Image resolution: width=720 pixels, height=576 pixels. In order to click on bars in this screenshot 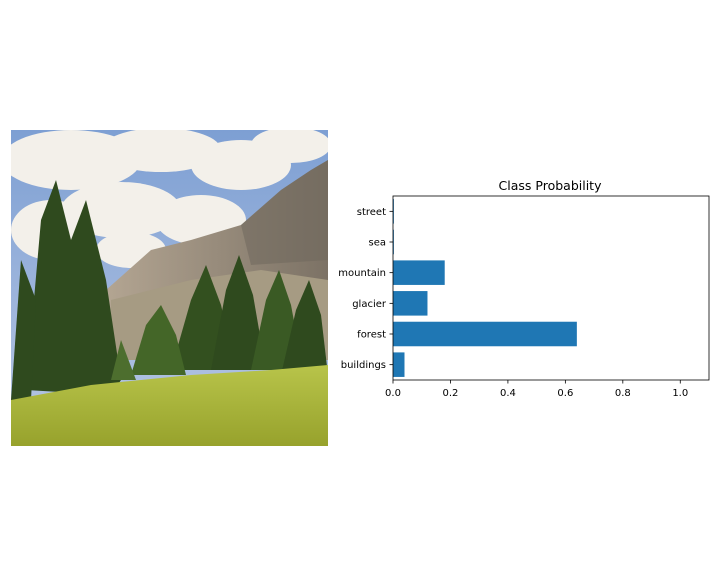, I will do `click(485, 288)`.